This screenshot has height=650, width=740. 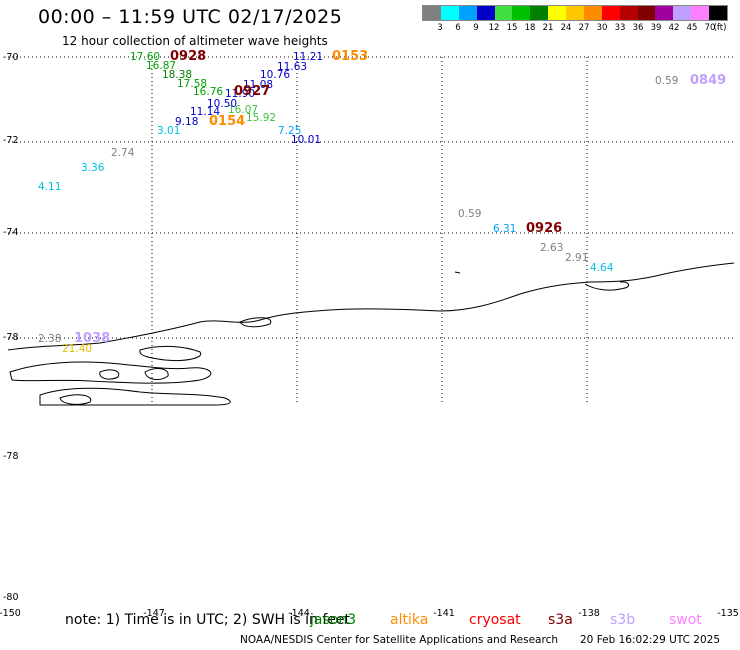 I want to click on pass-time-label: 0153, so click(x=350, y=56).